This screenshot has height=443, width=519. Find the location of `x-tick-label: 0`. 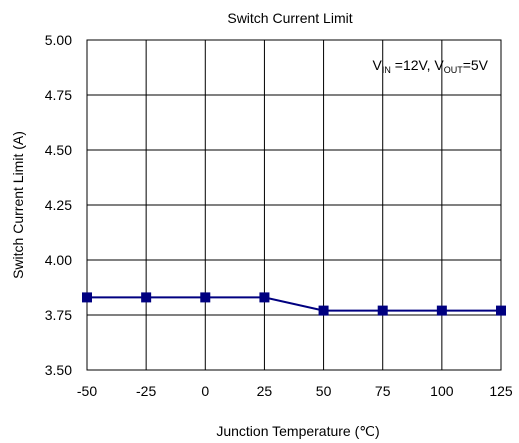

x-tick-label: 0 is located at coordinates (205, 391).